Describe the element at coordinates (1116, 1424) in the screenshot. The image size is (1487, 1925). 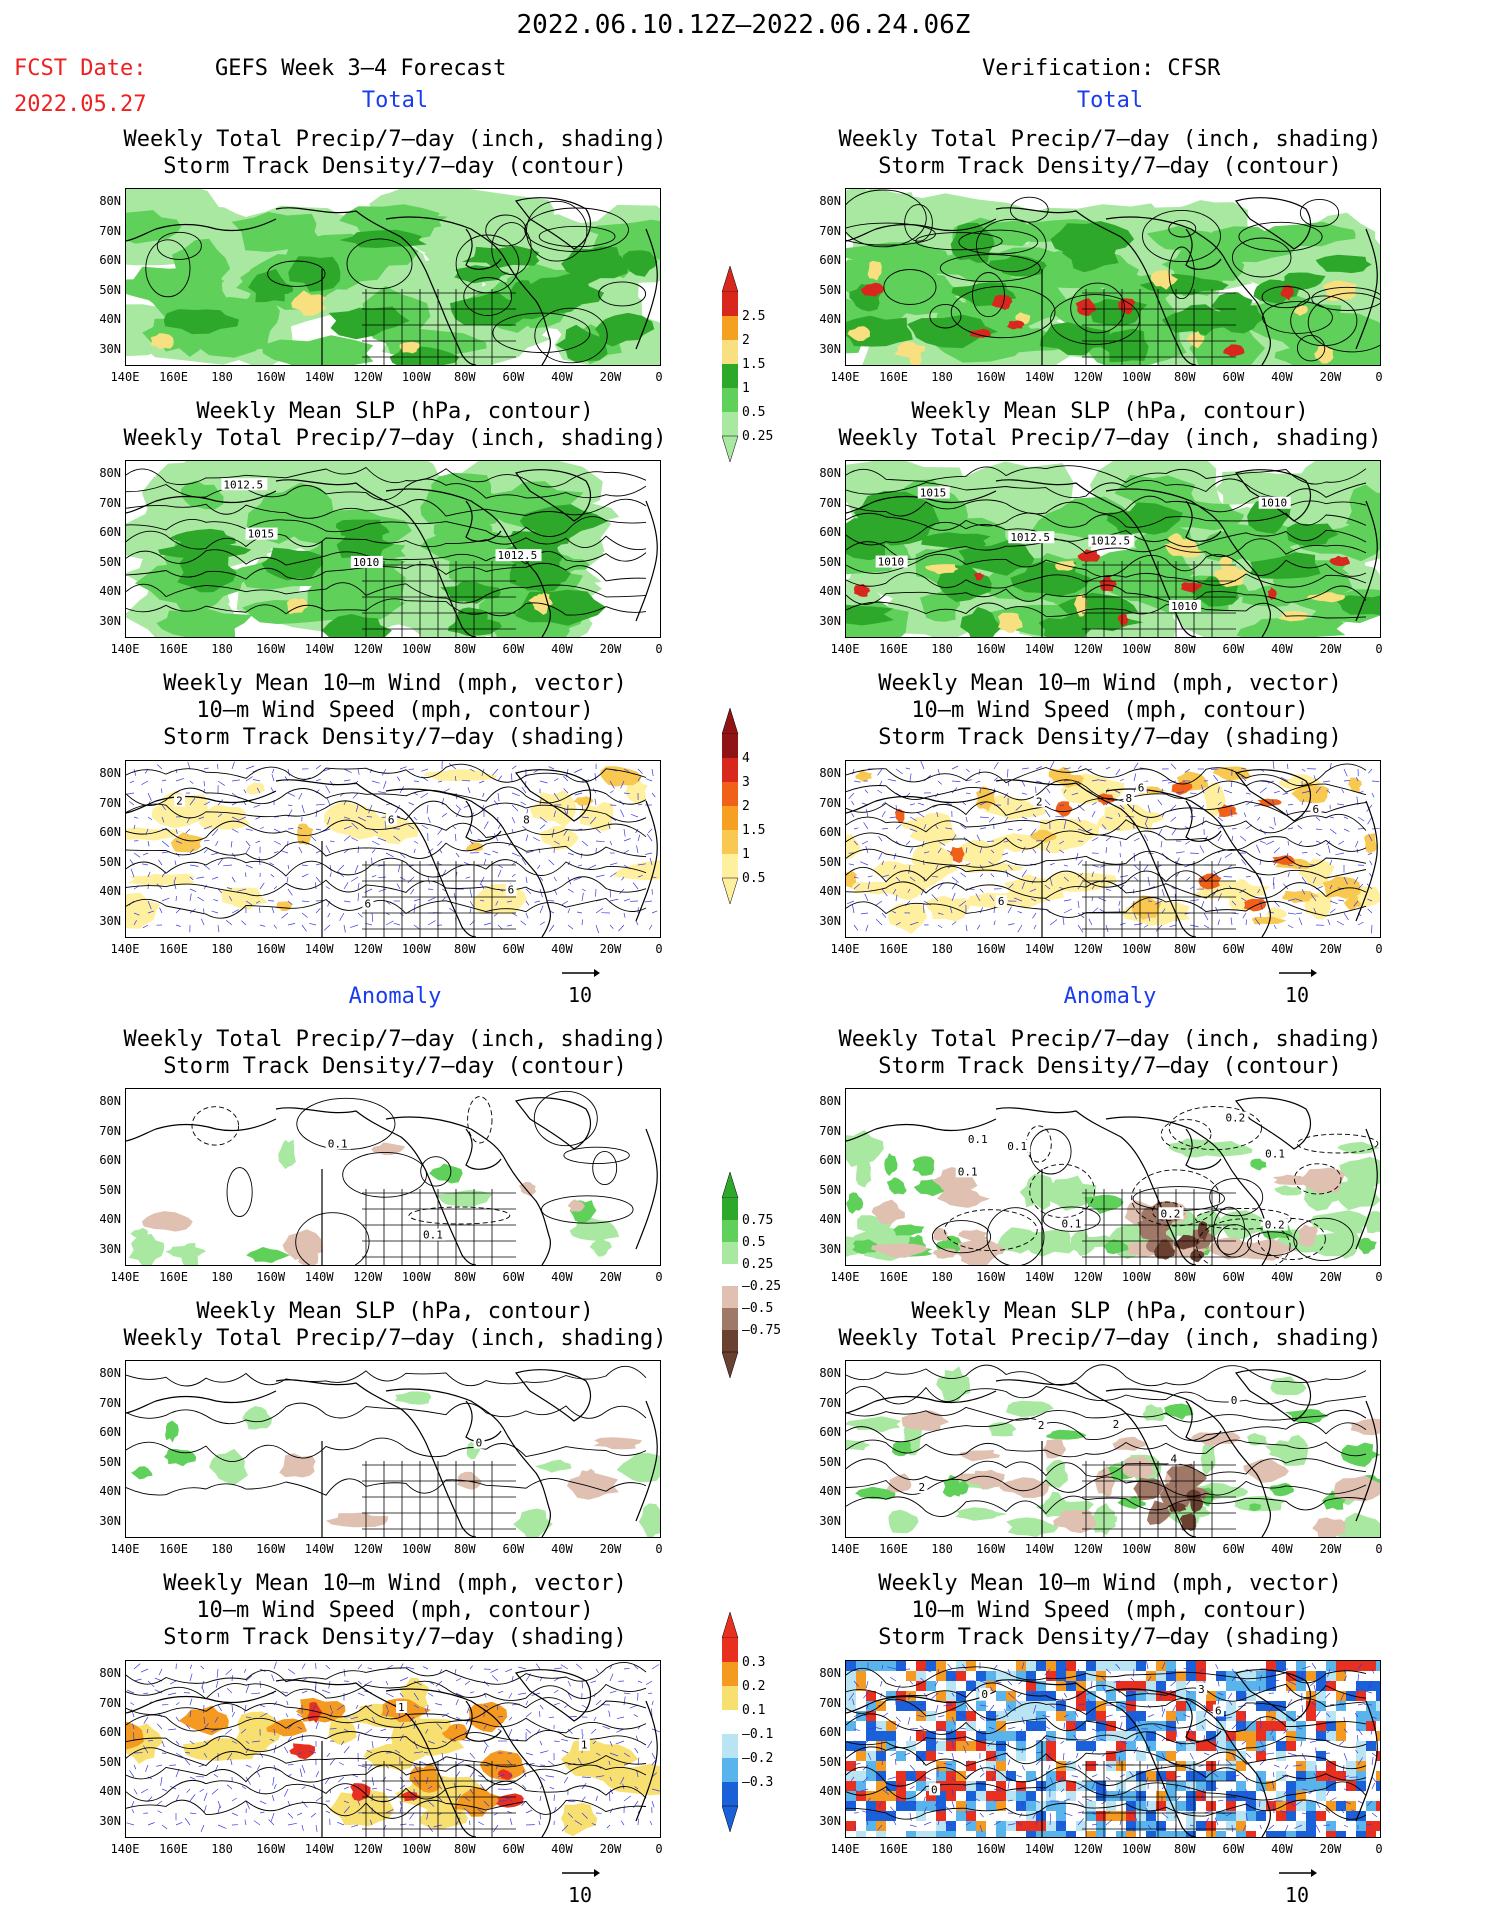
I see `contour-label: 2` at that location.